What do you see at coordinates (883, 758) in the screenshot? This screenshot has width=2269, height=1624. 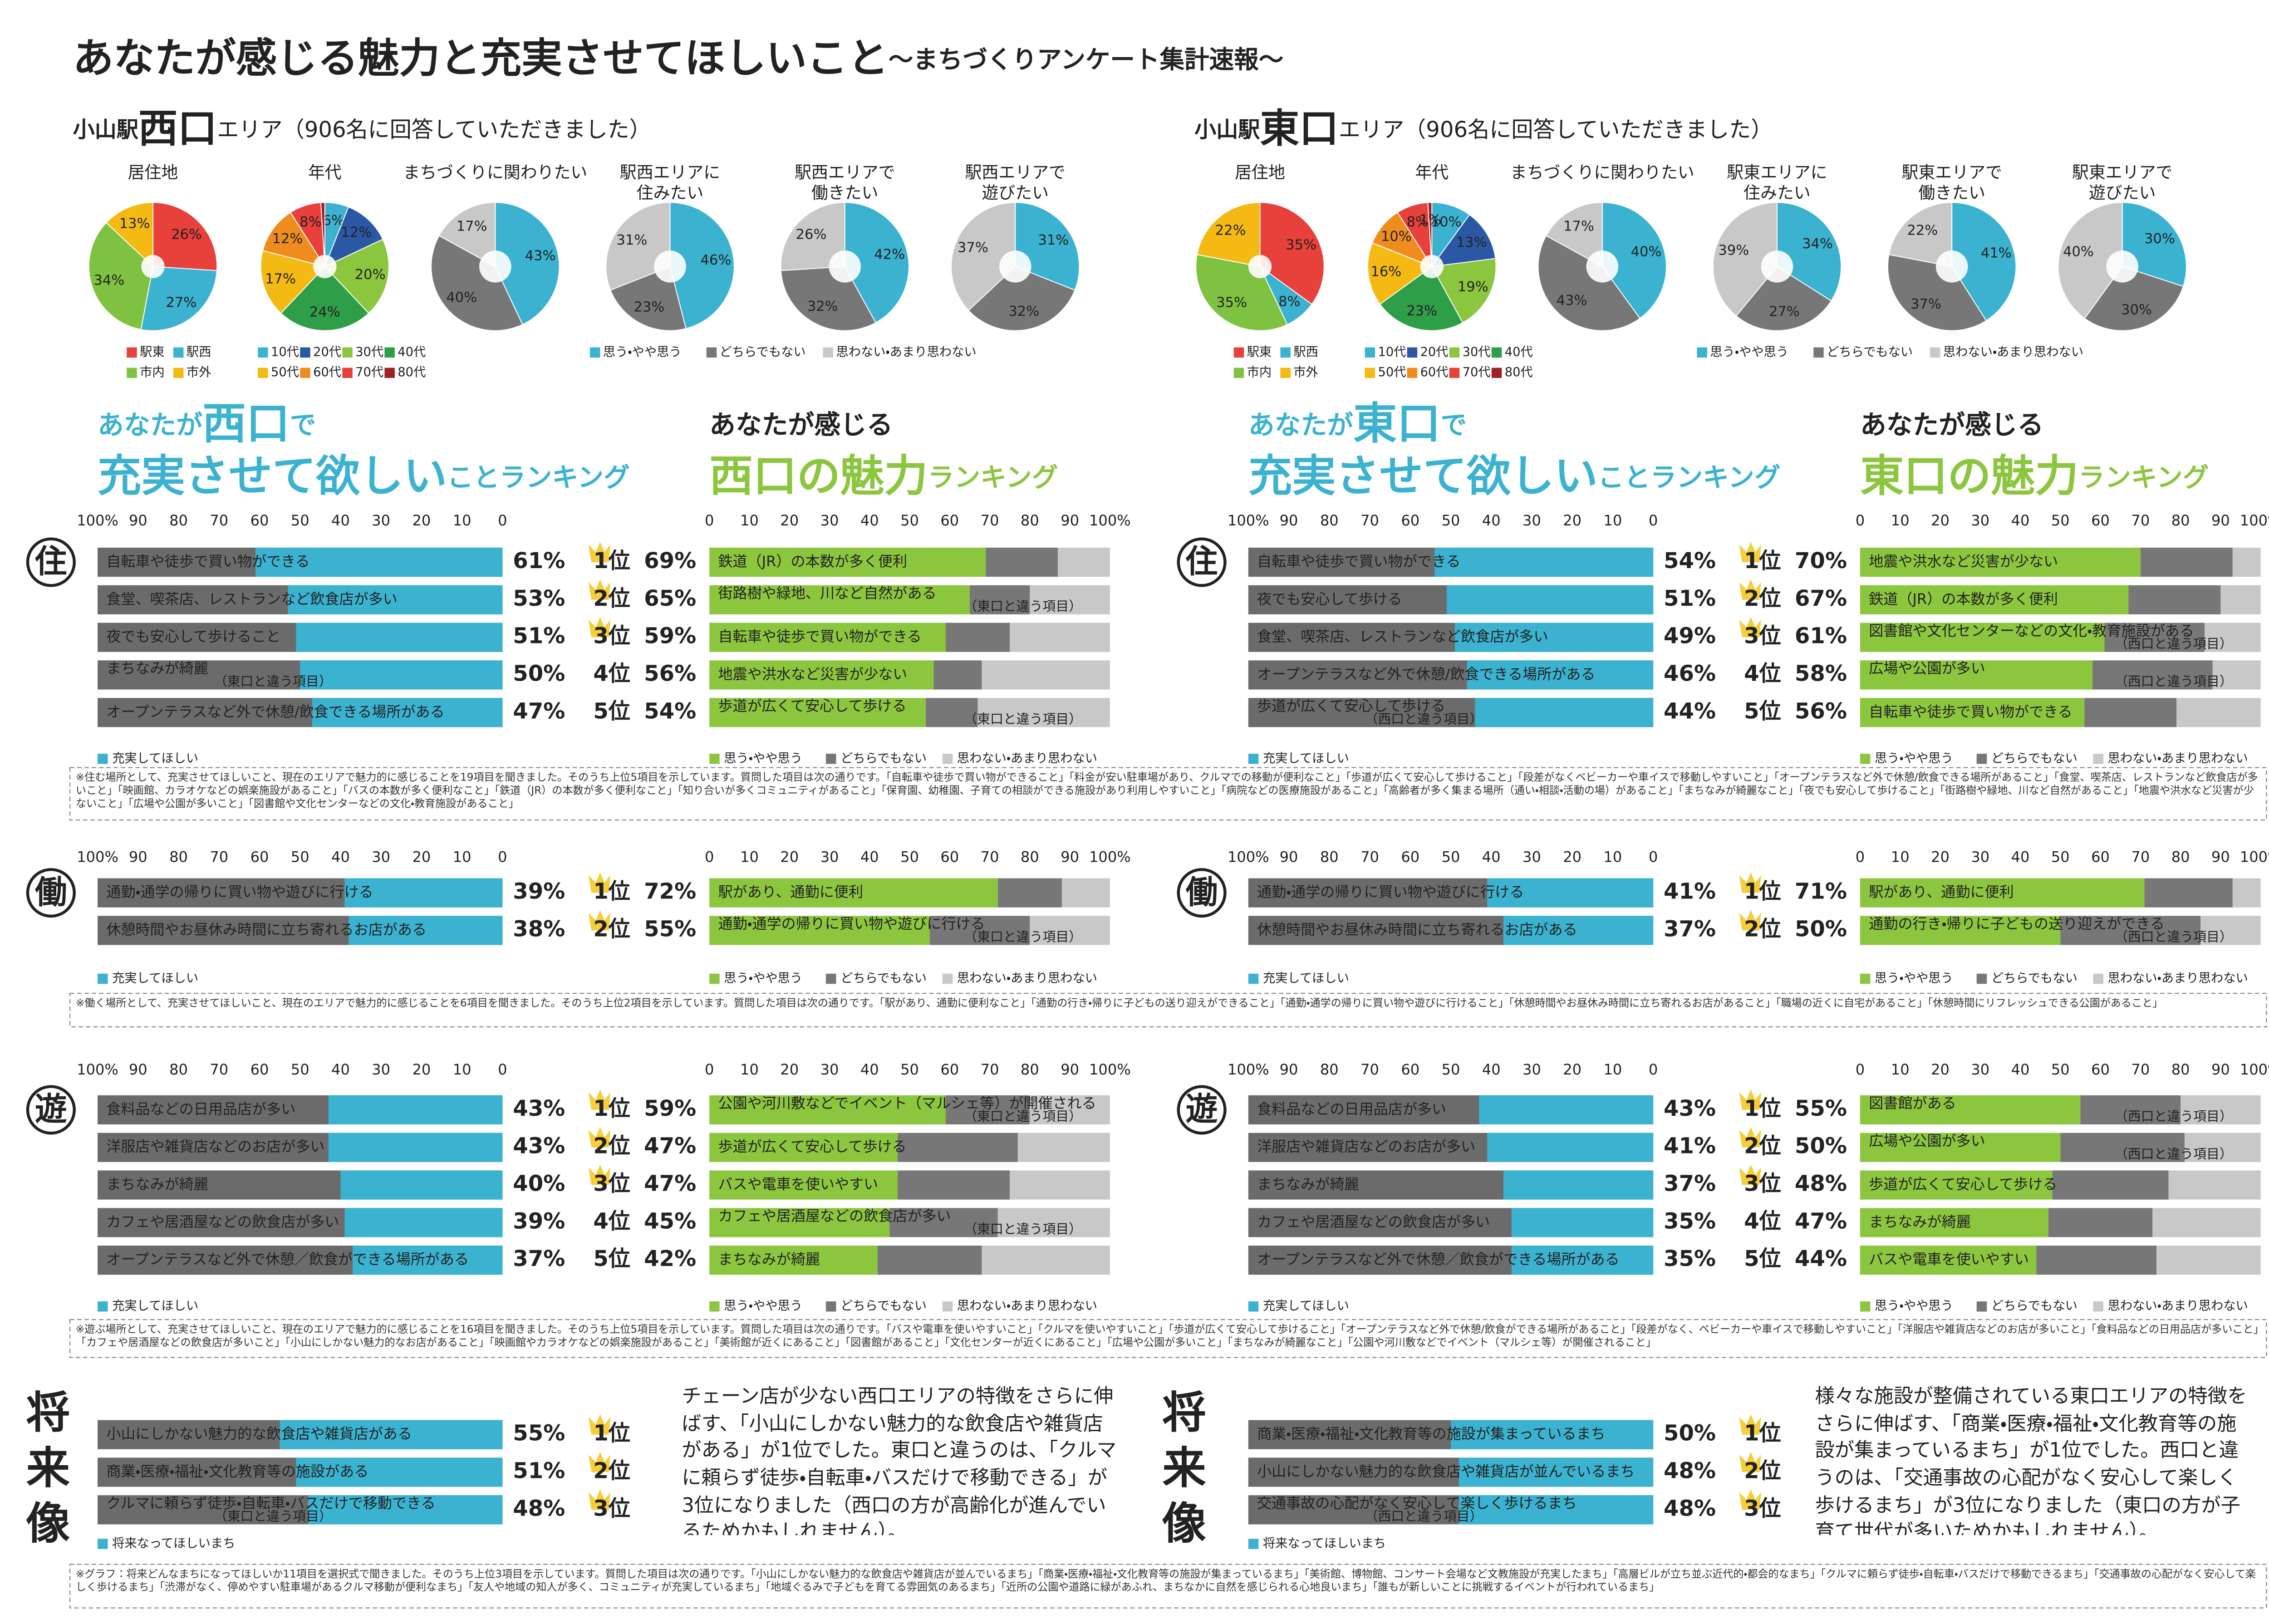 I see `legend-label: どちらでもない` at bounding box center [883, 758].